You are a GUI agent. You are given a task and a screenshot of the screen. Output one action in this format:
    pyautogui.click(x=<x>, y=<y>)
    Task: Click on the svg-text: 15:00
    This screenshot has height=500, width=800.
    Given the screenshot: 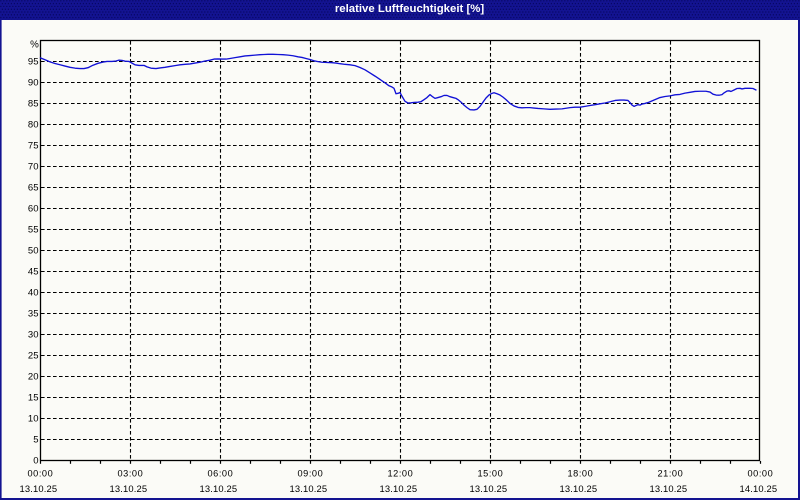 What is the action you would take?
    pyautogui.click(x=491, y=473)
    